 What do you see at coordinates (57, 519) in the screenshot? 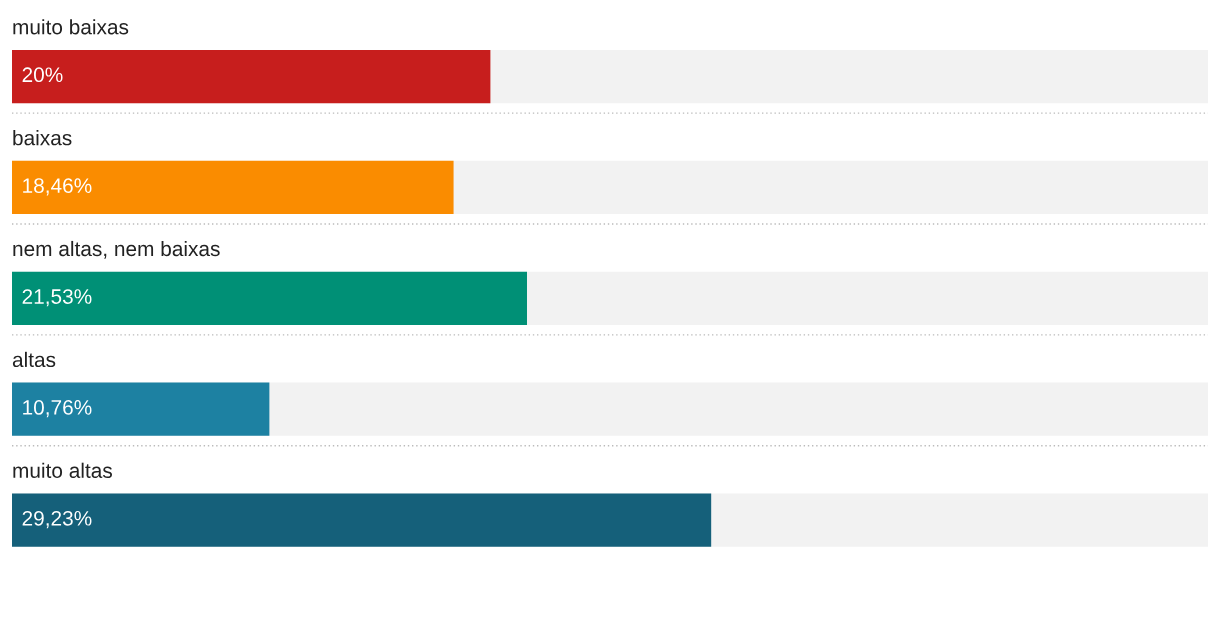
I see `data-label: 29,23%` at bounding box center [57, 519].